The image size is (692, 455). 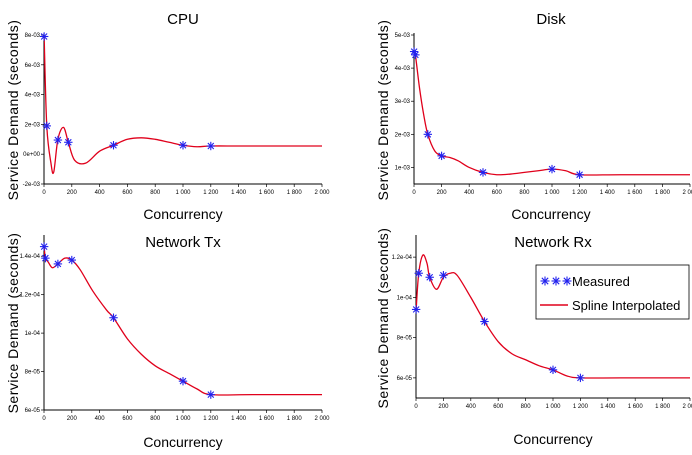 I want to click on legend-marker-sample, so click(x=556, y=281).